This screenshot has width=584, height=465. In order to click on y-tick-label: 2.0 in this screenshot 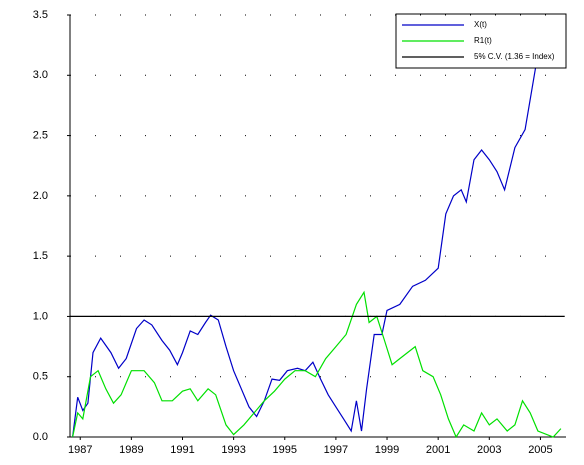, I will do `click(40, 196)`.